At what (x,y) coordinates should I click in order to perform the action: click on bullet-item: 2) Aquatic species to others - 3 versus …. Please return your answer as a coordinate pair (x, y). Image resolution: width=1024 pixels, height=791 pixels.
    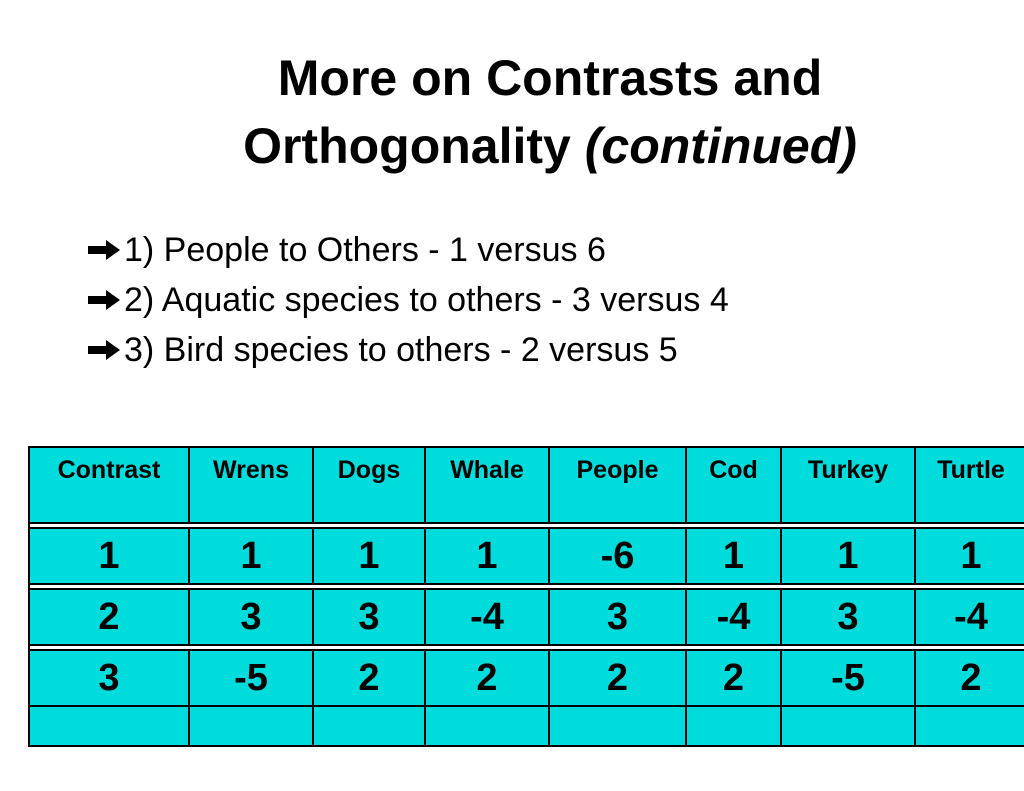
    Looking at the image, I should click on (407, 300).